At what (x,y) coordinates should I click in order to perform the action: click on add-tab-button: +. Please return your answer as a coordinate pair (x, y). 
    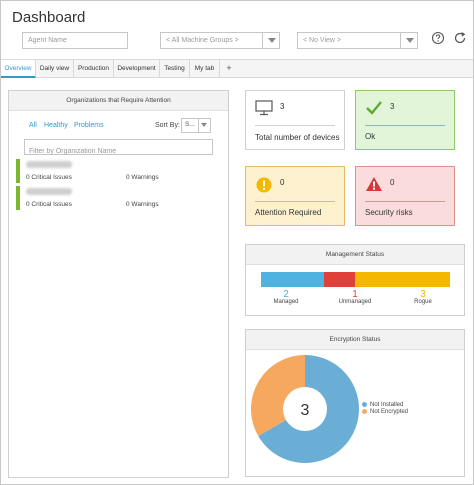
    Looking at the image, I should click on (229, 68).